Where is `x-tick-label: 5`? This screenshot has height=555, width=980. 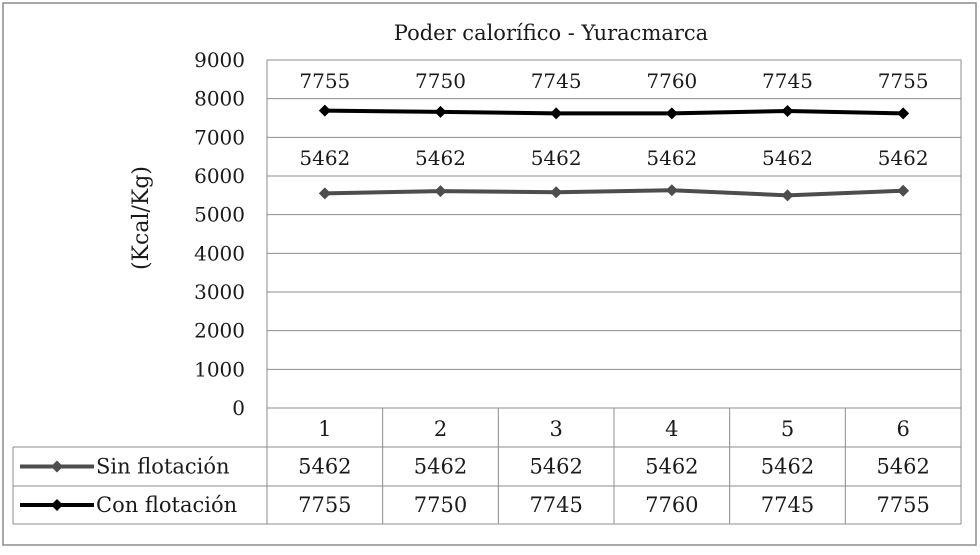 x-tick-label: 5 is located at coordinates (787, 429).